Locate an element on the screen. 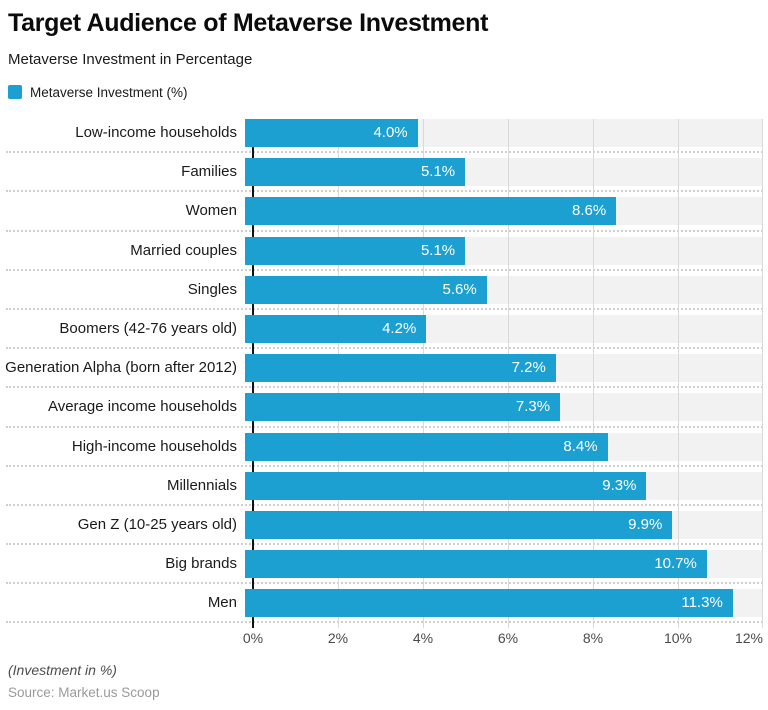 This screenshot has height=710, width=768. category-label: Millennials is located at coordinates (201, 485).